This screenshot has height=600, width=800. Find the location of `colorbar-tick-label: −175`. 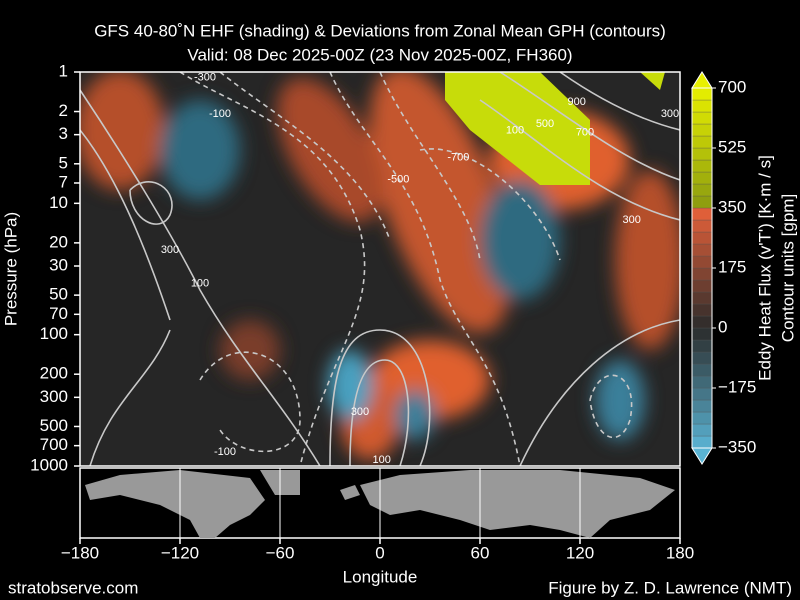

colorbar-tick-label: −175 is located at coordinates (737, 386).